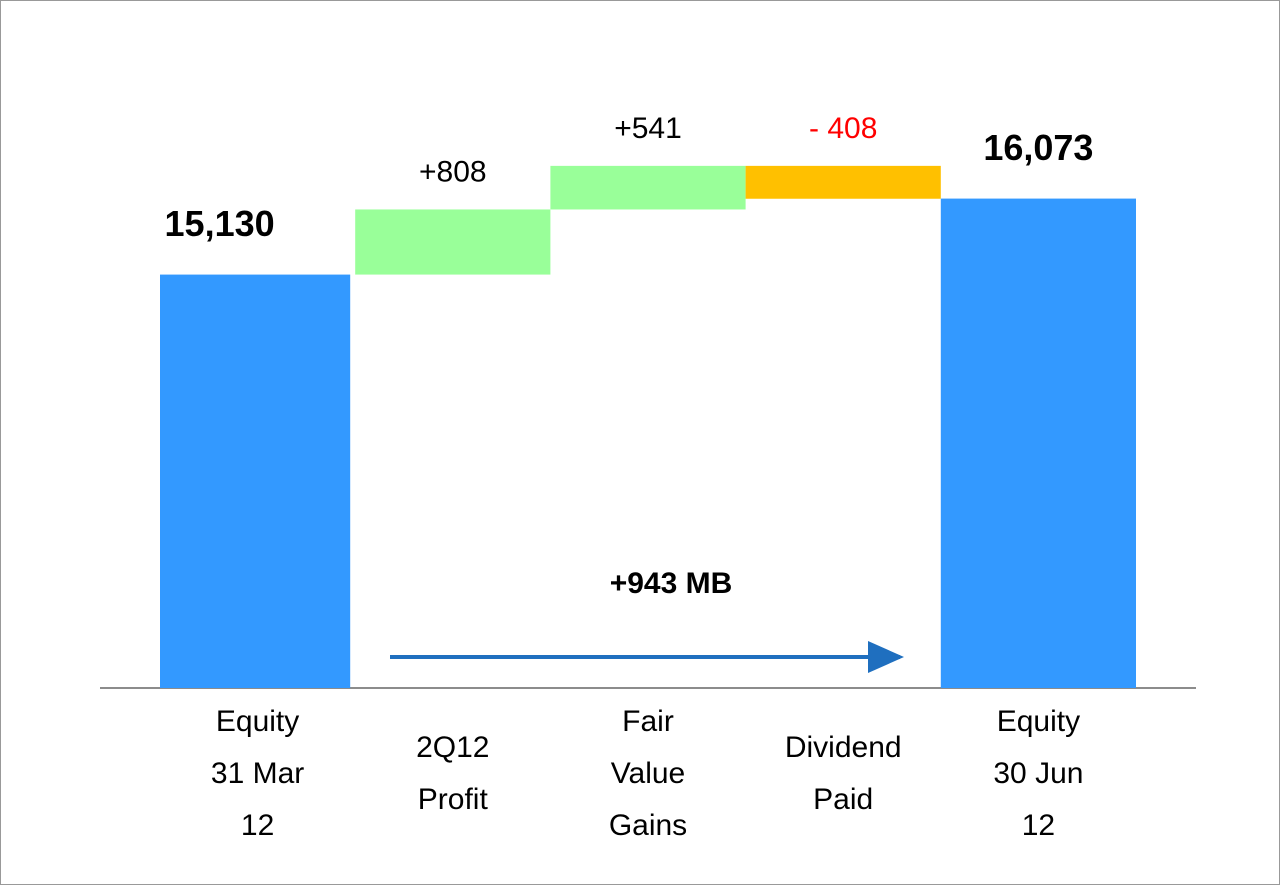 Image resolution: width=1281 pixels, height=886 pixels. What do you see at coordinates (257, 773) in the screenshot?
I see `x-tick-label: 31 Mar` at bounding box center [257, 773].